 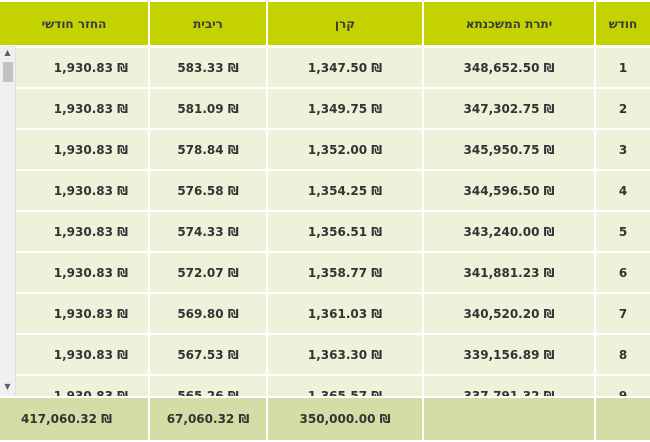 I want to click on header-month: חודש, so click(x=622, y=23).